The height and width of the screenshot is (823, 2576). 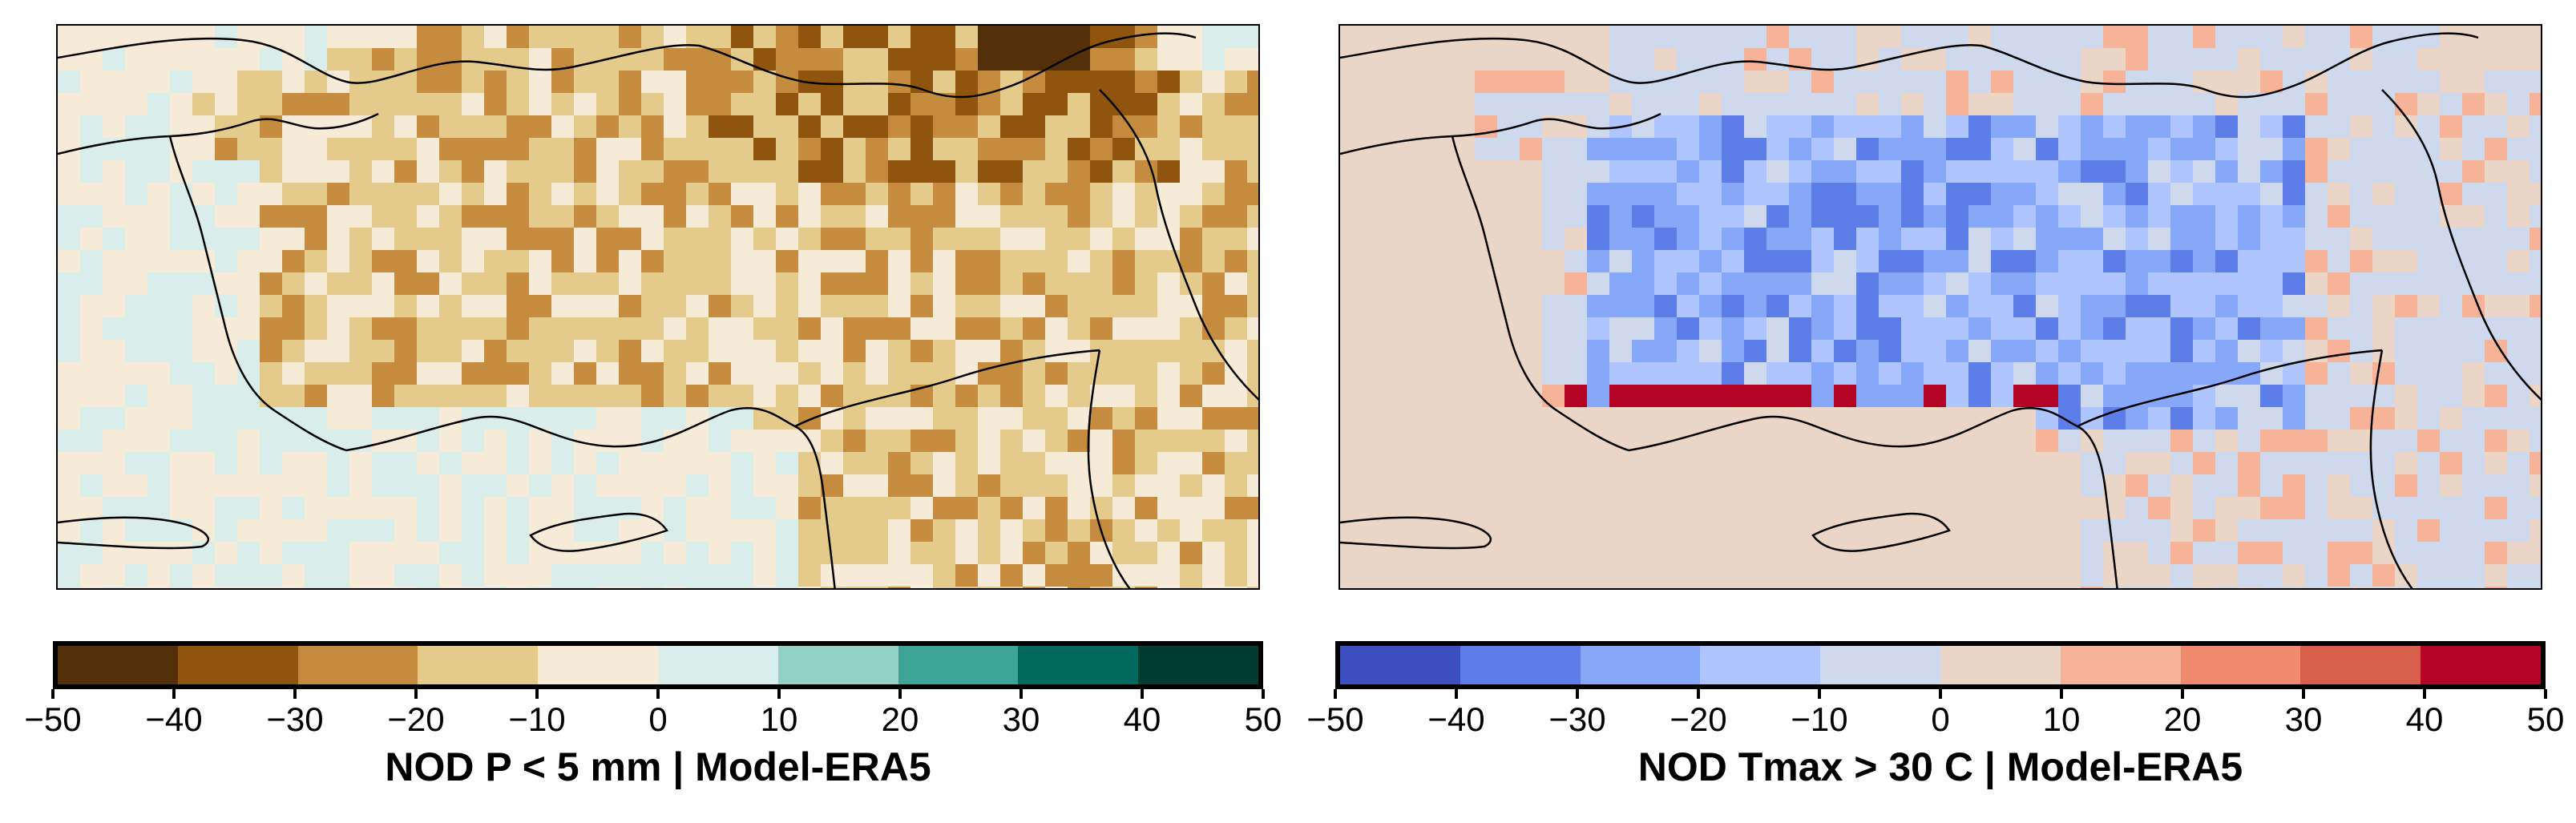 What do you see at coordinates (1456, 719) in the screenshot?
I see `tick-label: −40` at bounding box center [1456, 719].